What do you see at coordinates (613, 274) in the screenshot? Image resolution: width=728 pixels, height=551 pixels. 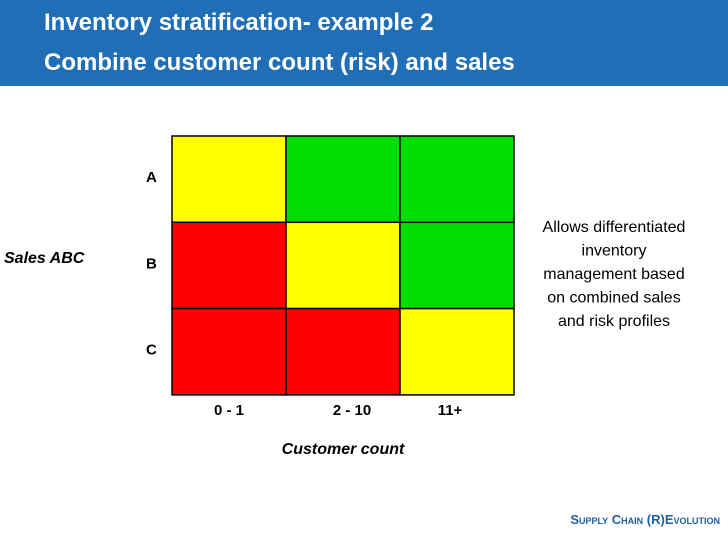 I see `annotation-line: management based` at bounding box center [613, 274].